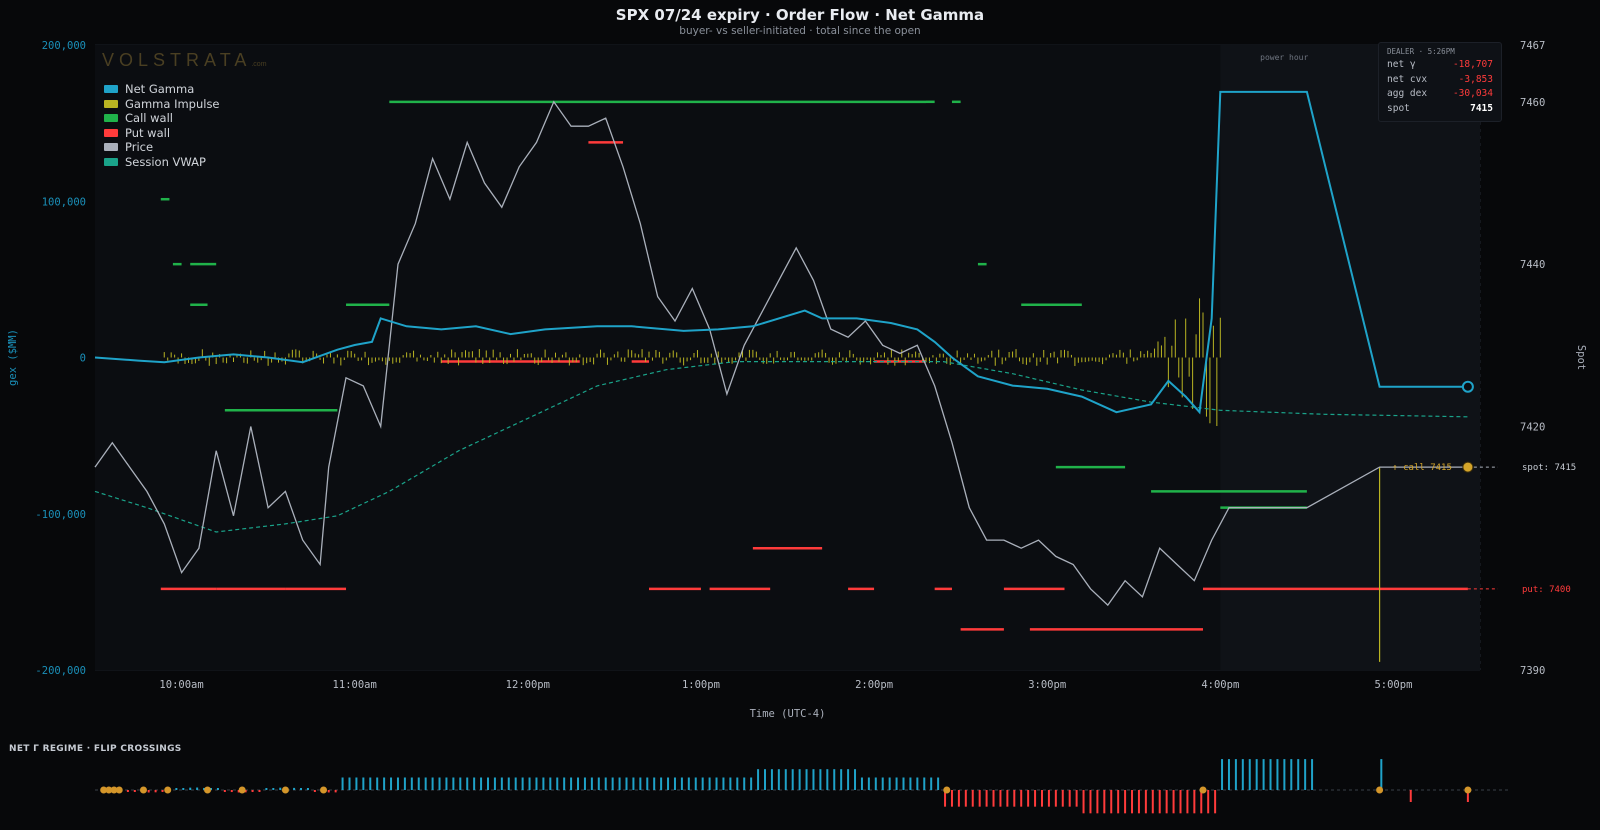 The width and height of the screenshot is (1600, 830). Describe the element at coordinates (1532, 265) in the screenshot. I see `y-right-tick-label: 7440` at that location.